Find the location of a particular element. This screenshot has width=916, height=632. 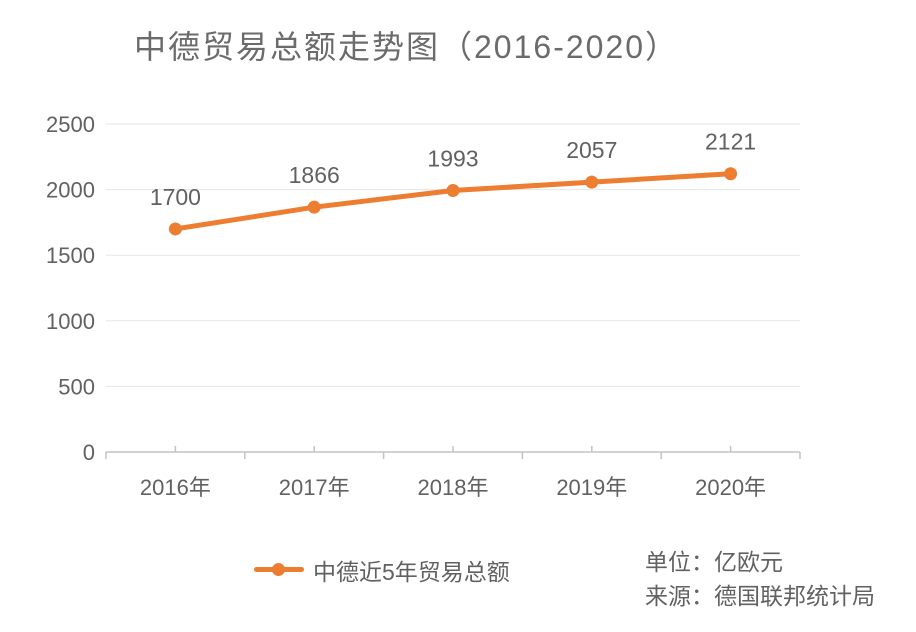

legend: 中德近5年贸易总额 is located at coordinates (382, 570).